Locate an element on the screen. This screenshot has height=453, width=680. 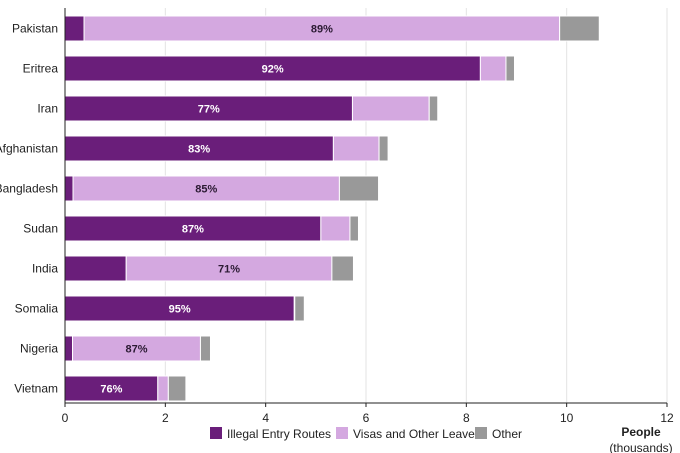
x-tick-label: 6 is located at coordinates (366, 418).